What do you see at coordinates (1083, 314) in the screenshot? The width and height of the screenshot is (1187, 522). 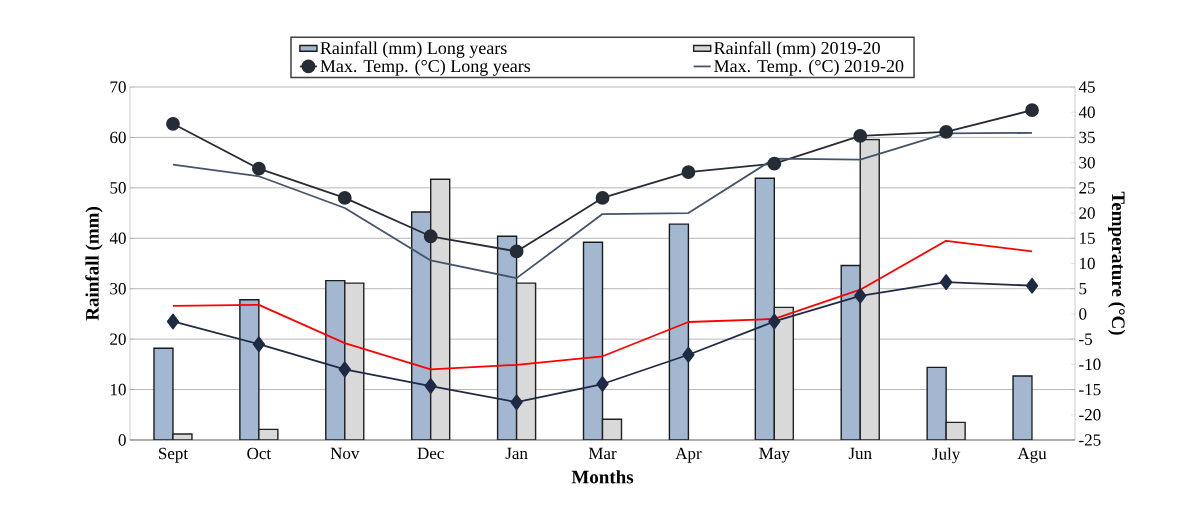 I see `y2-tick-label: 0` at bounding box center [1083, 314].